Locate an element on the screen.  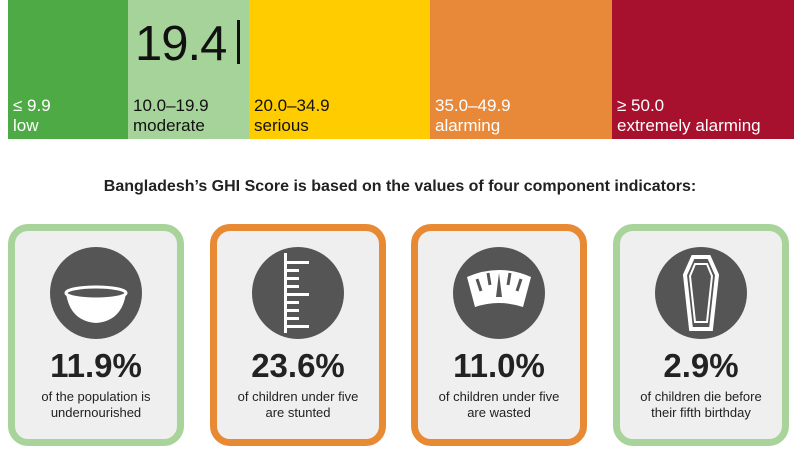
band-label: moderate is located at coordinates (169, 125).